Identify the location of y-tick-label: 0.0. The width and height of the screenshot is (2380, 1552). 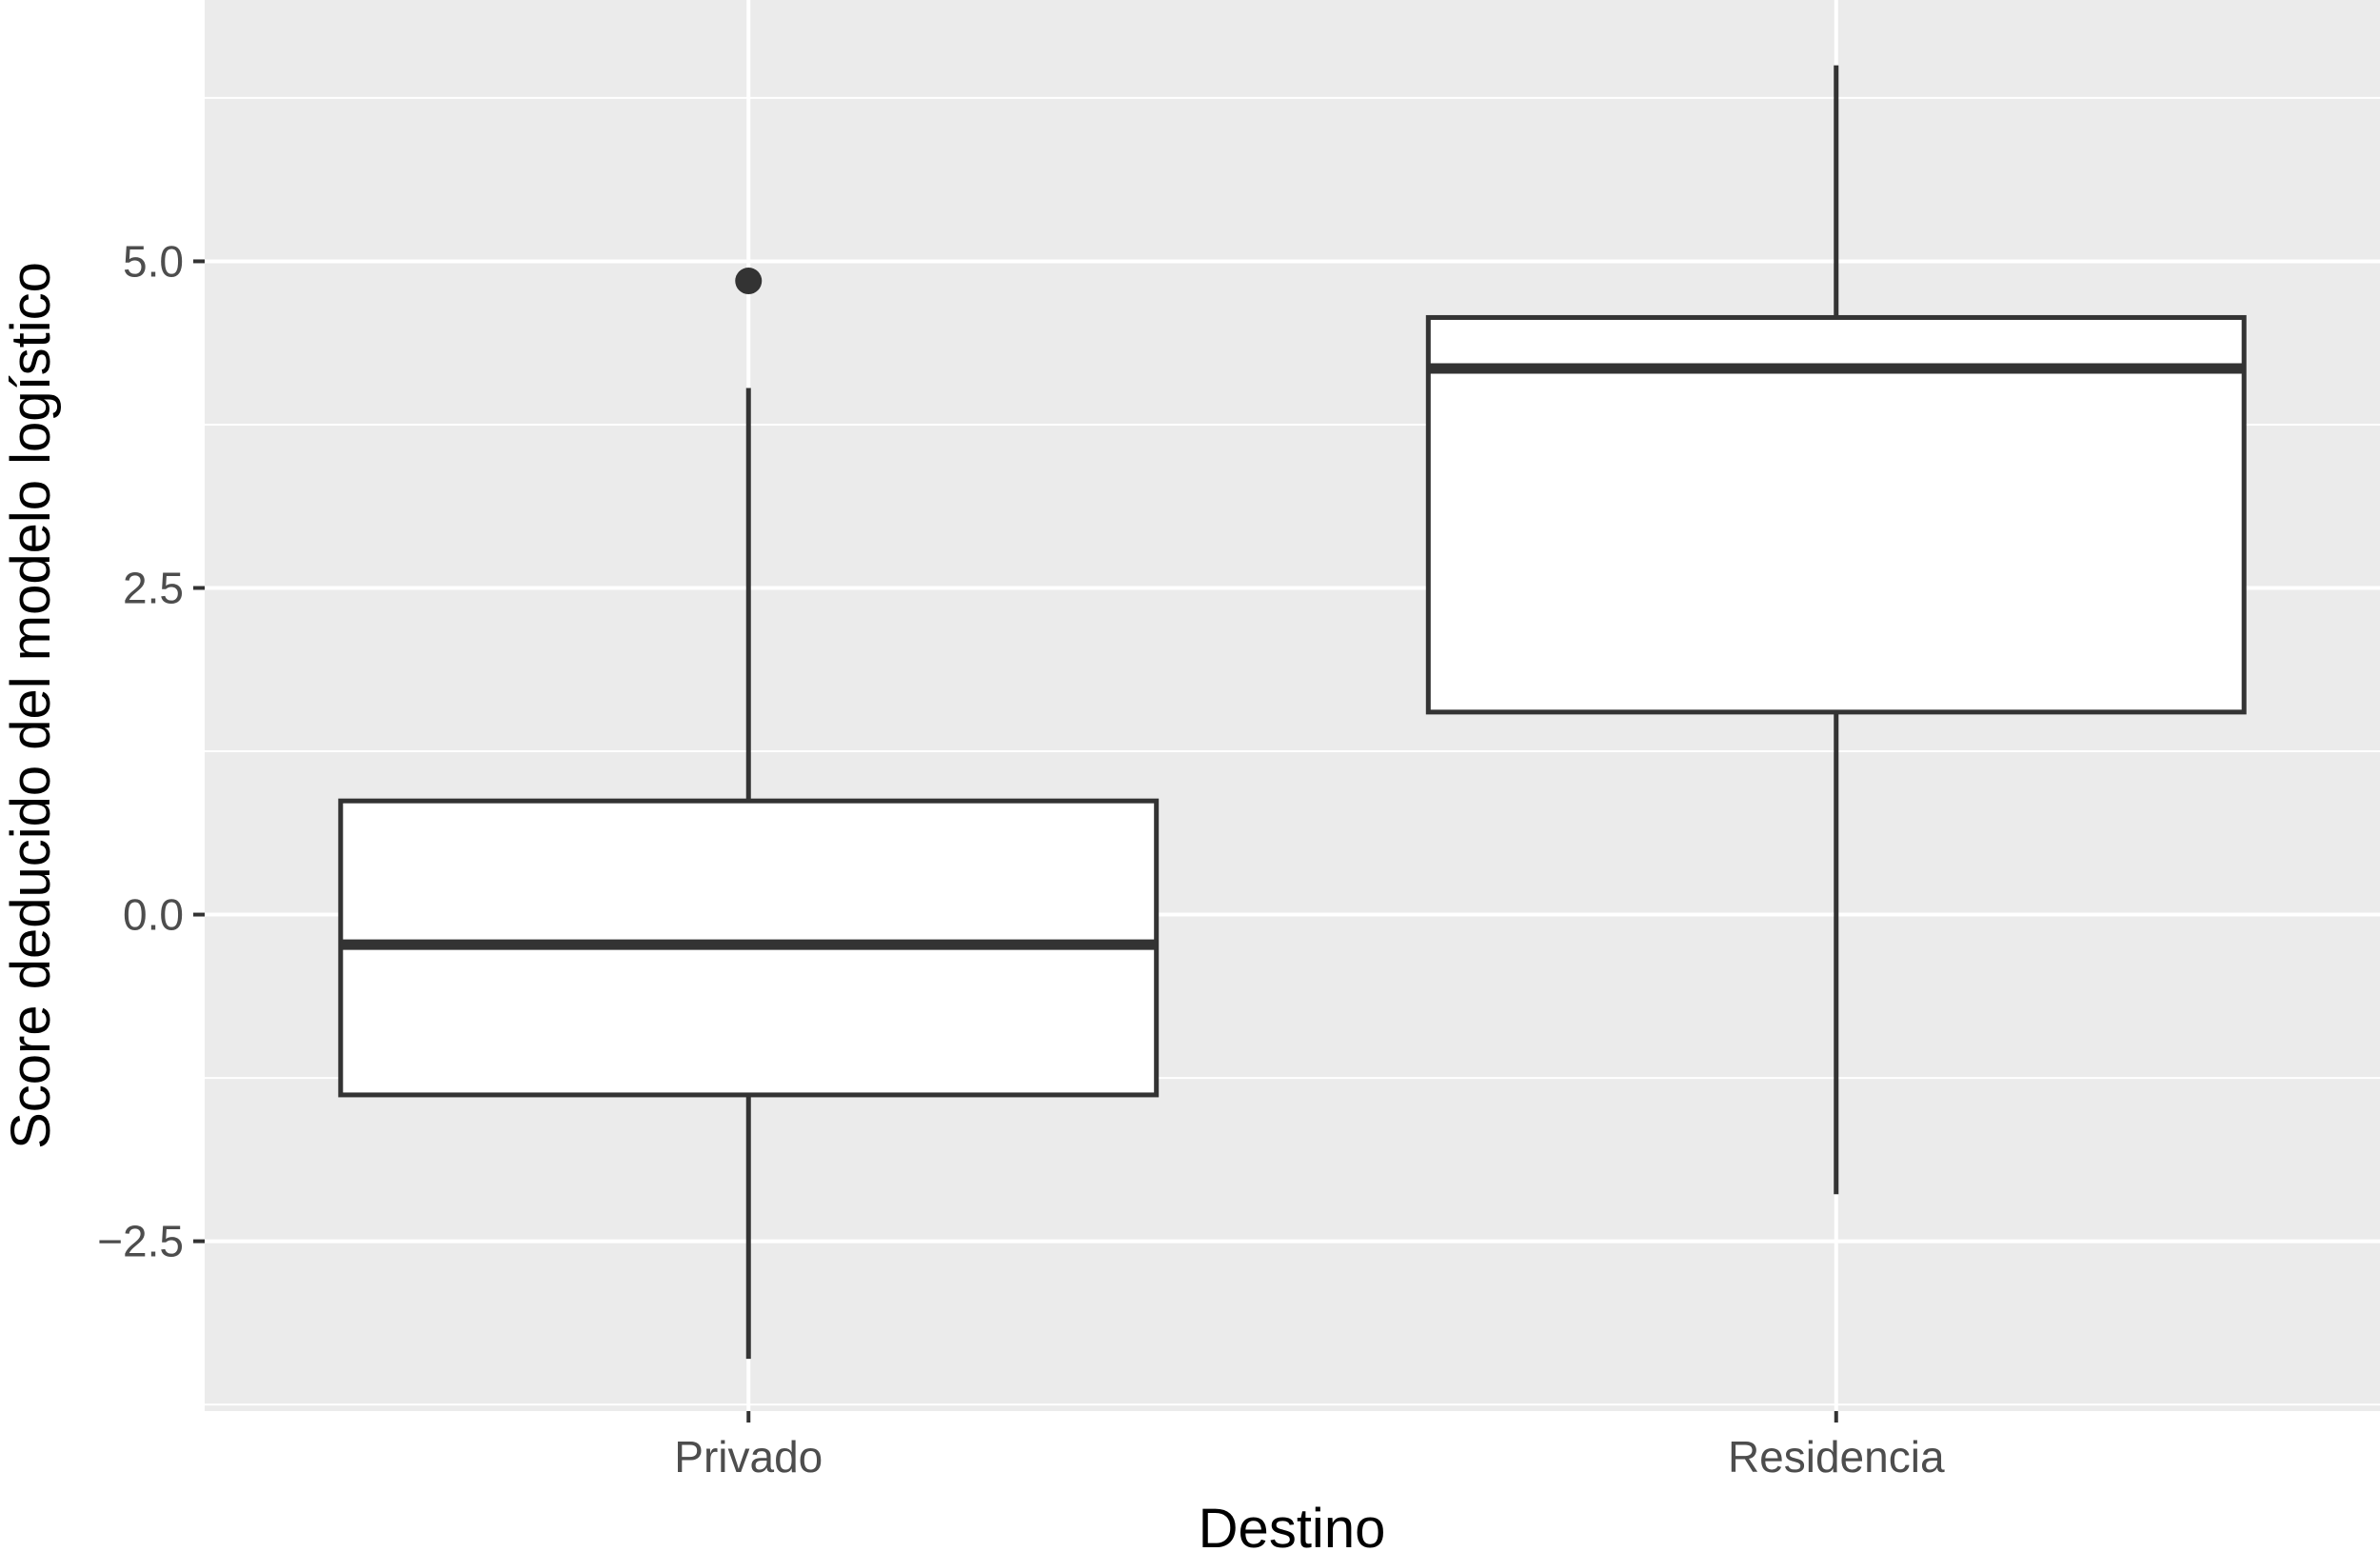
(153, 915).